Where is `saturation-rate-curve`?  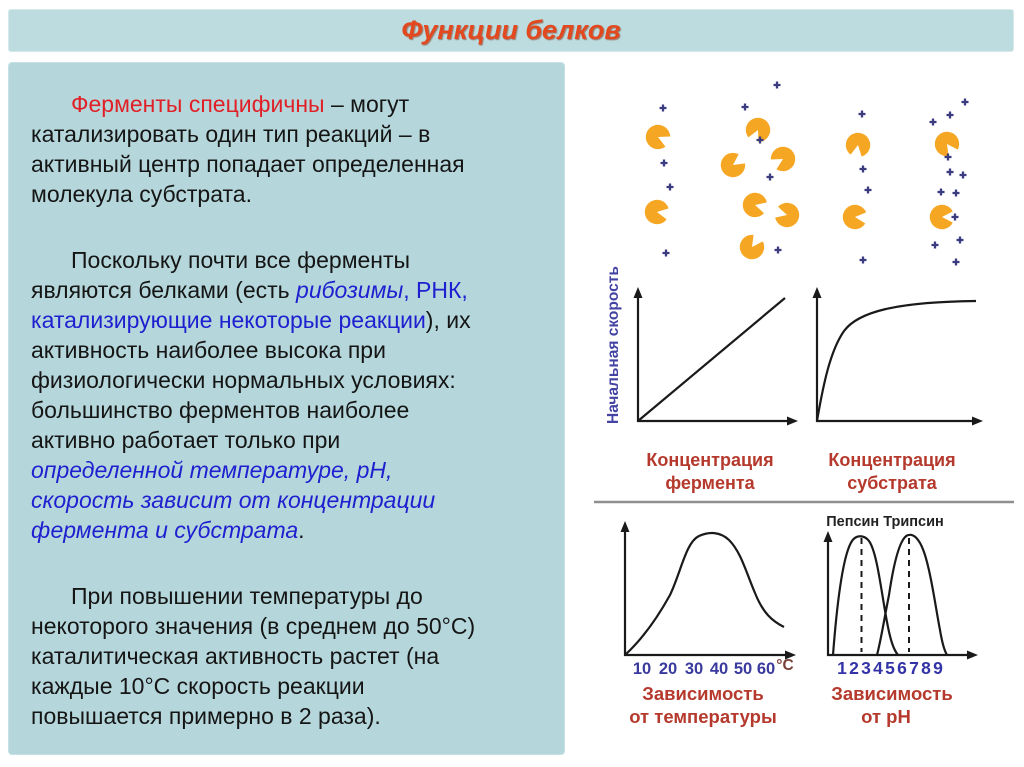
saturation-rate-curve is located at coordinates (896, 360).